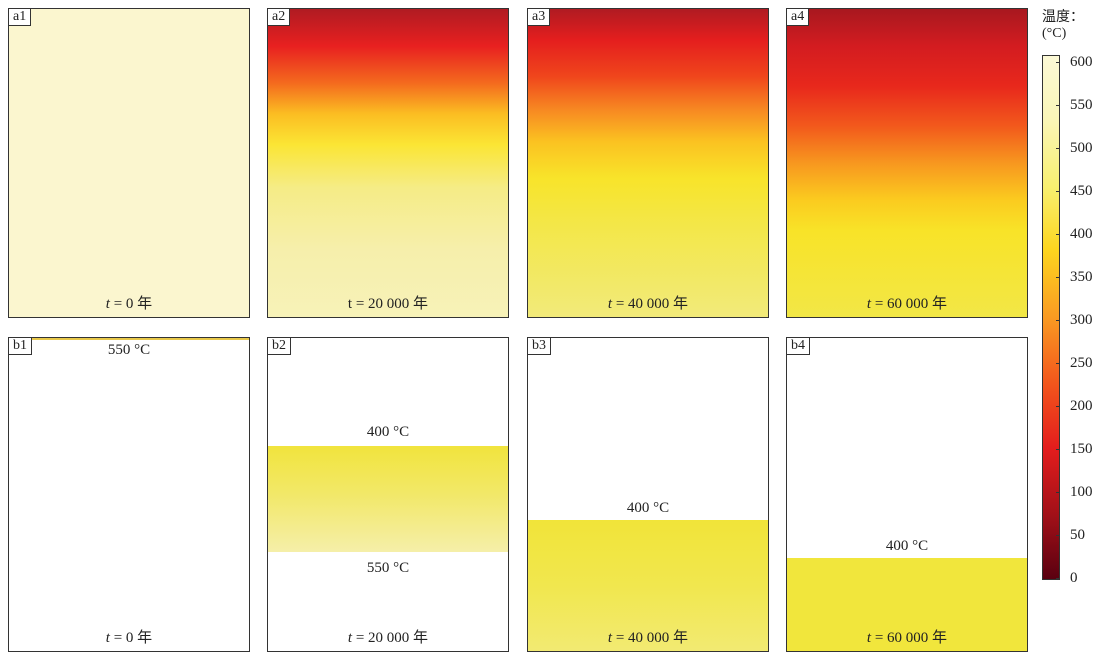 This screenshot has height=652, width=1100. What do you see at coordinates (129, 163) in the screenshot?
I see `panel-a1: a1 t = 0 年` at bounding box center [129, 163].